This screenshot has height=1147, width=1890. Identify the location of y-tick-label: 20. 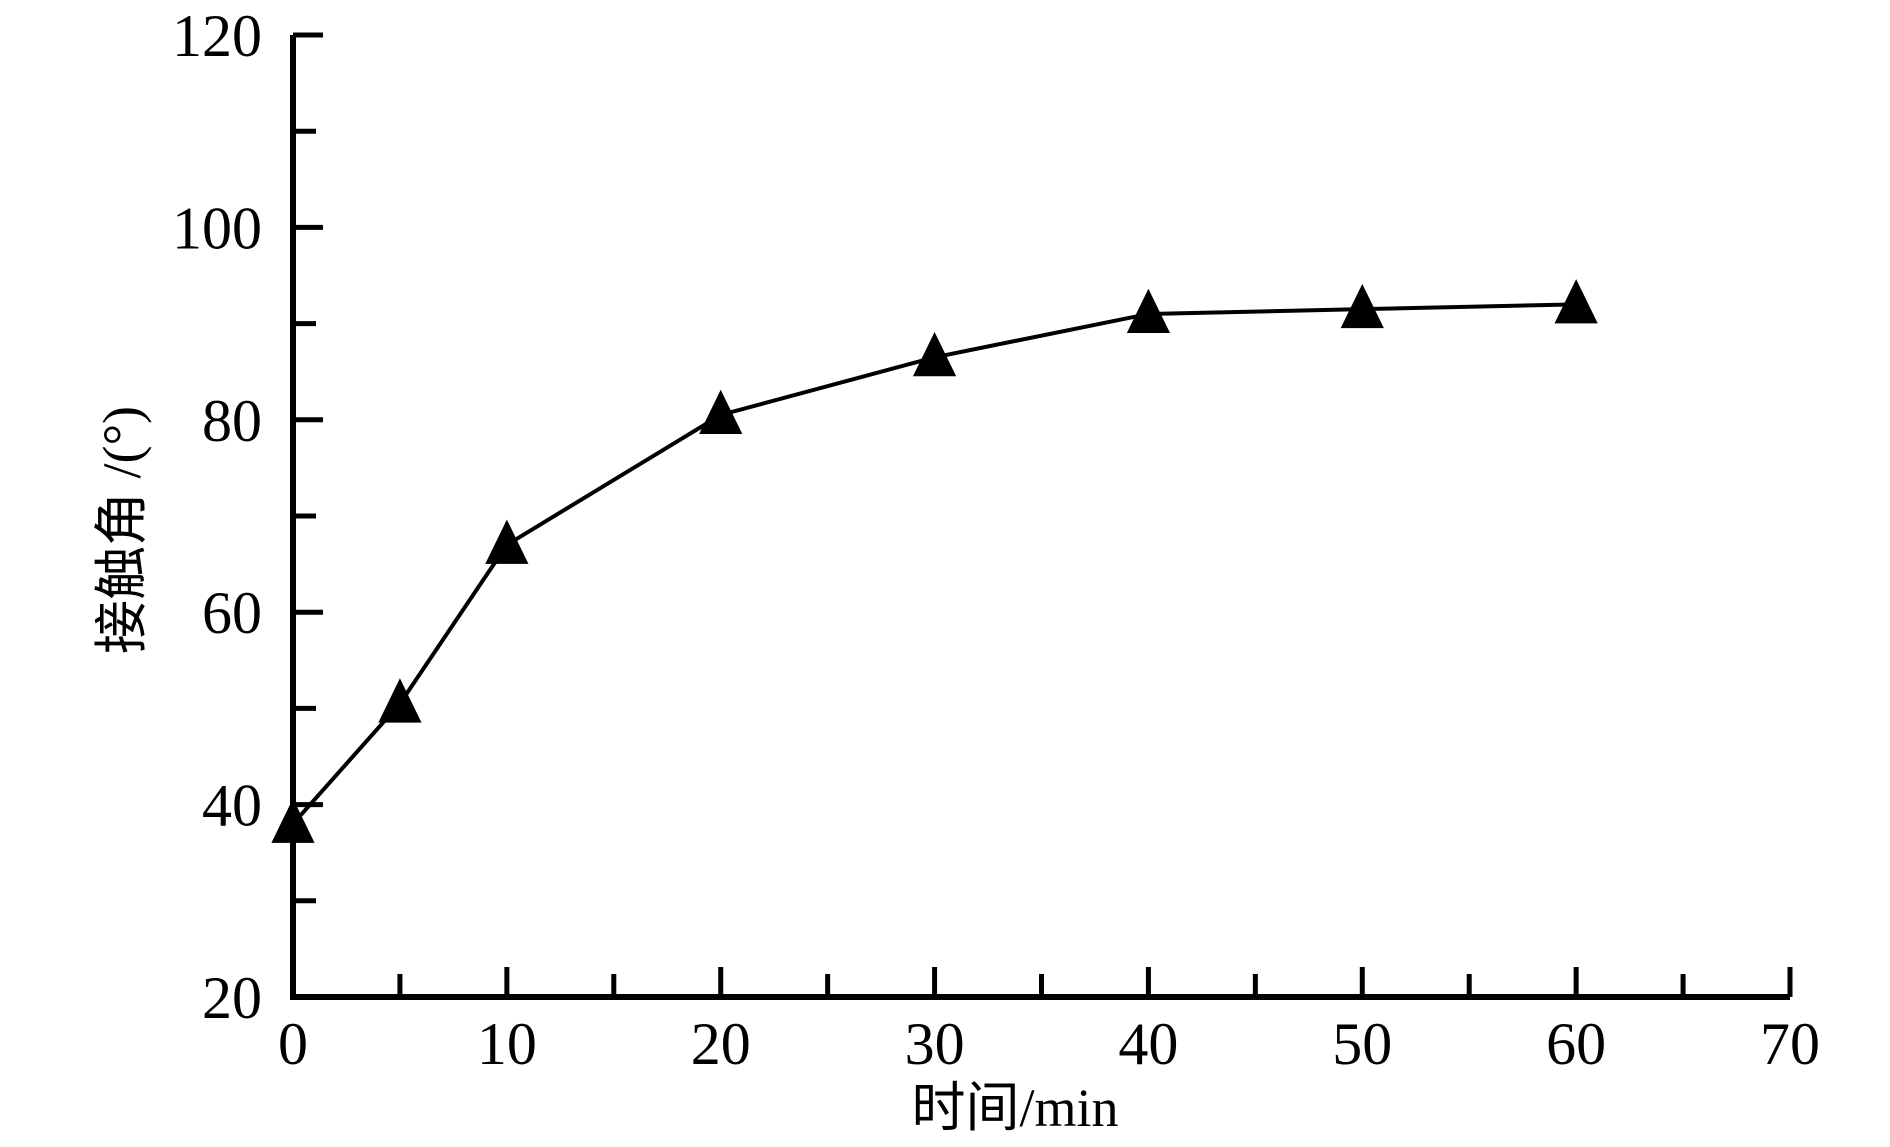
(232, 998).